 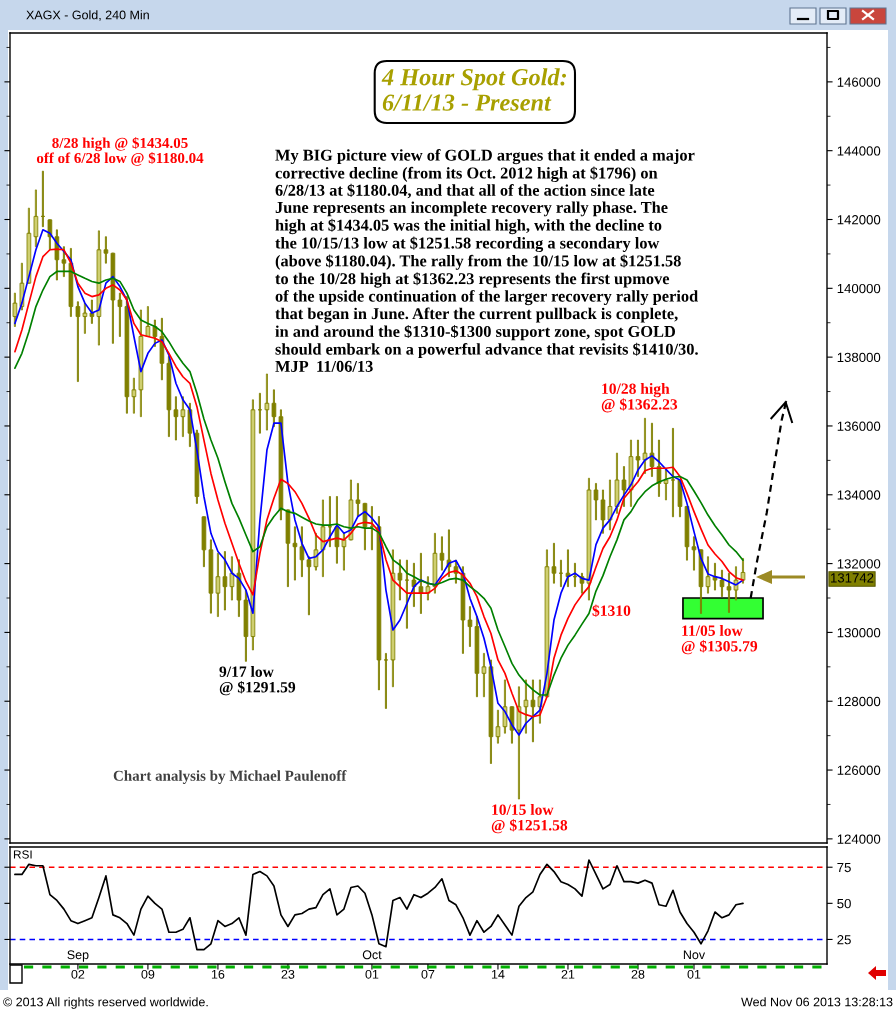 What do you see at coordinates (859, 770) in the screenshot?
I see `y-tick-label: 126000` at bounding box center [859, 770].